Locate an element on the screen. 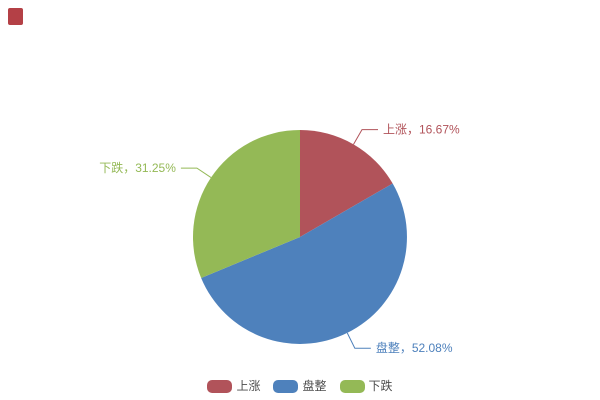 This screenshot has width=600, height=400. legend: 上涨 盘整 下跌 is located at coordinates (300, 386).